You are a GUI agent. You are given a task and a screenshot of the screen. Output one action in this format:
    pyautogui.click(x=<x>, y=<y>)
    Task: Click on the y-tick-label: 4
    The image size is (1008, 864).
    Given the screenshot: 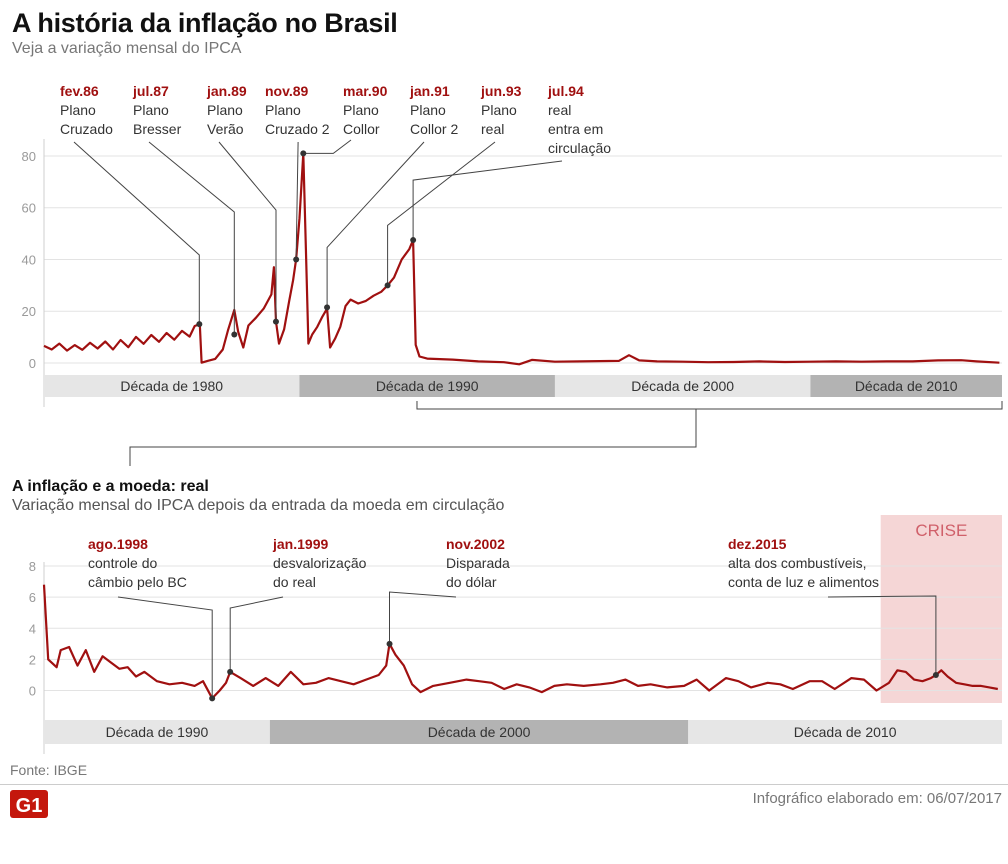 What is the action you would take?
    pyautogui.click(x=32, y=628)
    